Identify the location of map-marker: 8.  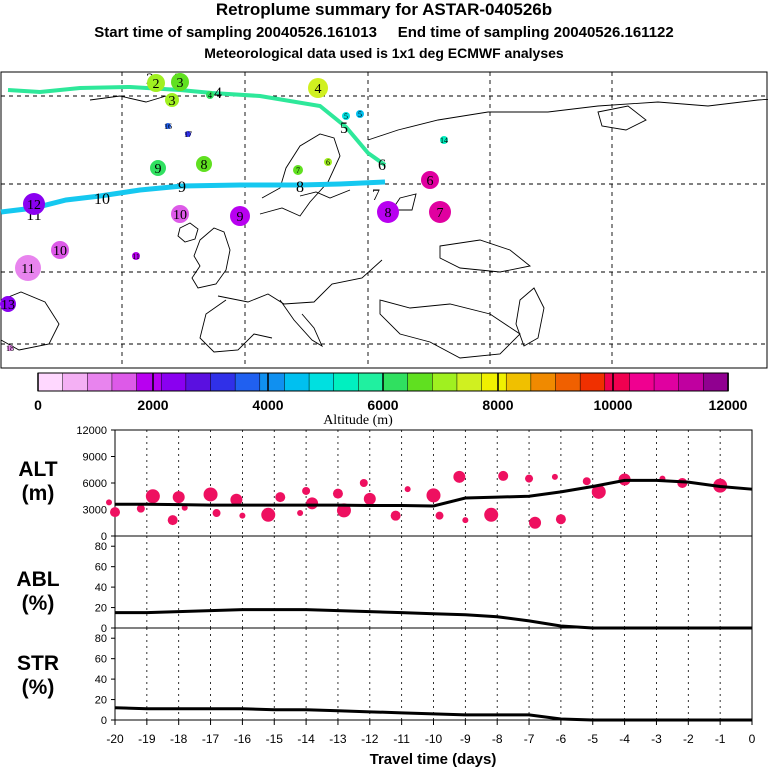
(388, 212).